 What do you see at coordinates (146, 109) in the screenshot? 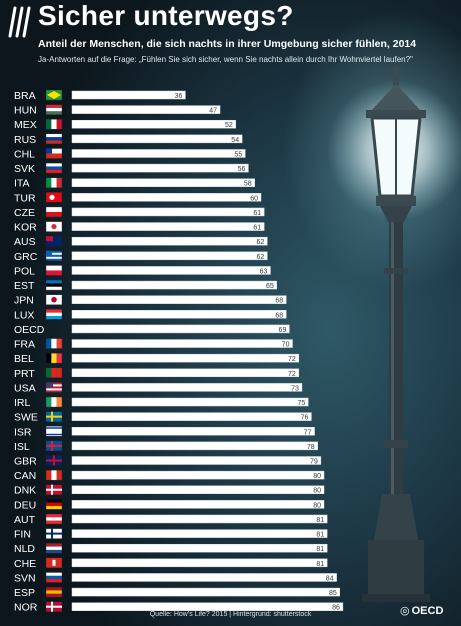
I see `bar-hun` at bounding box center [146, 109].